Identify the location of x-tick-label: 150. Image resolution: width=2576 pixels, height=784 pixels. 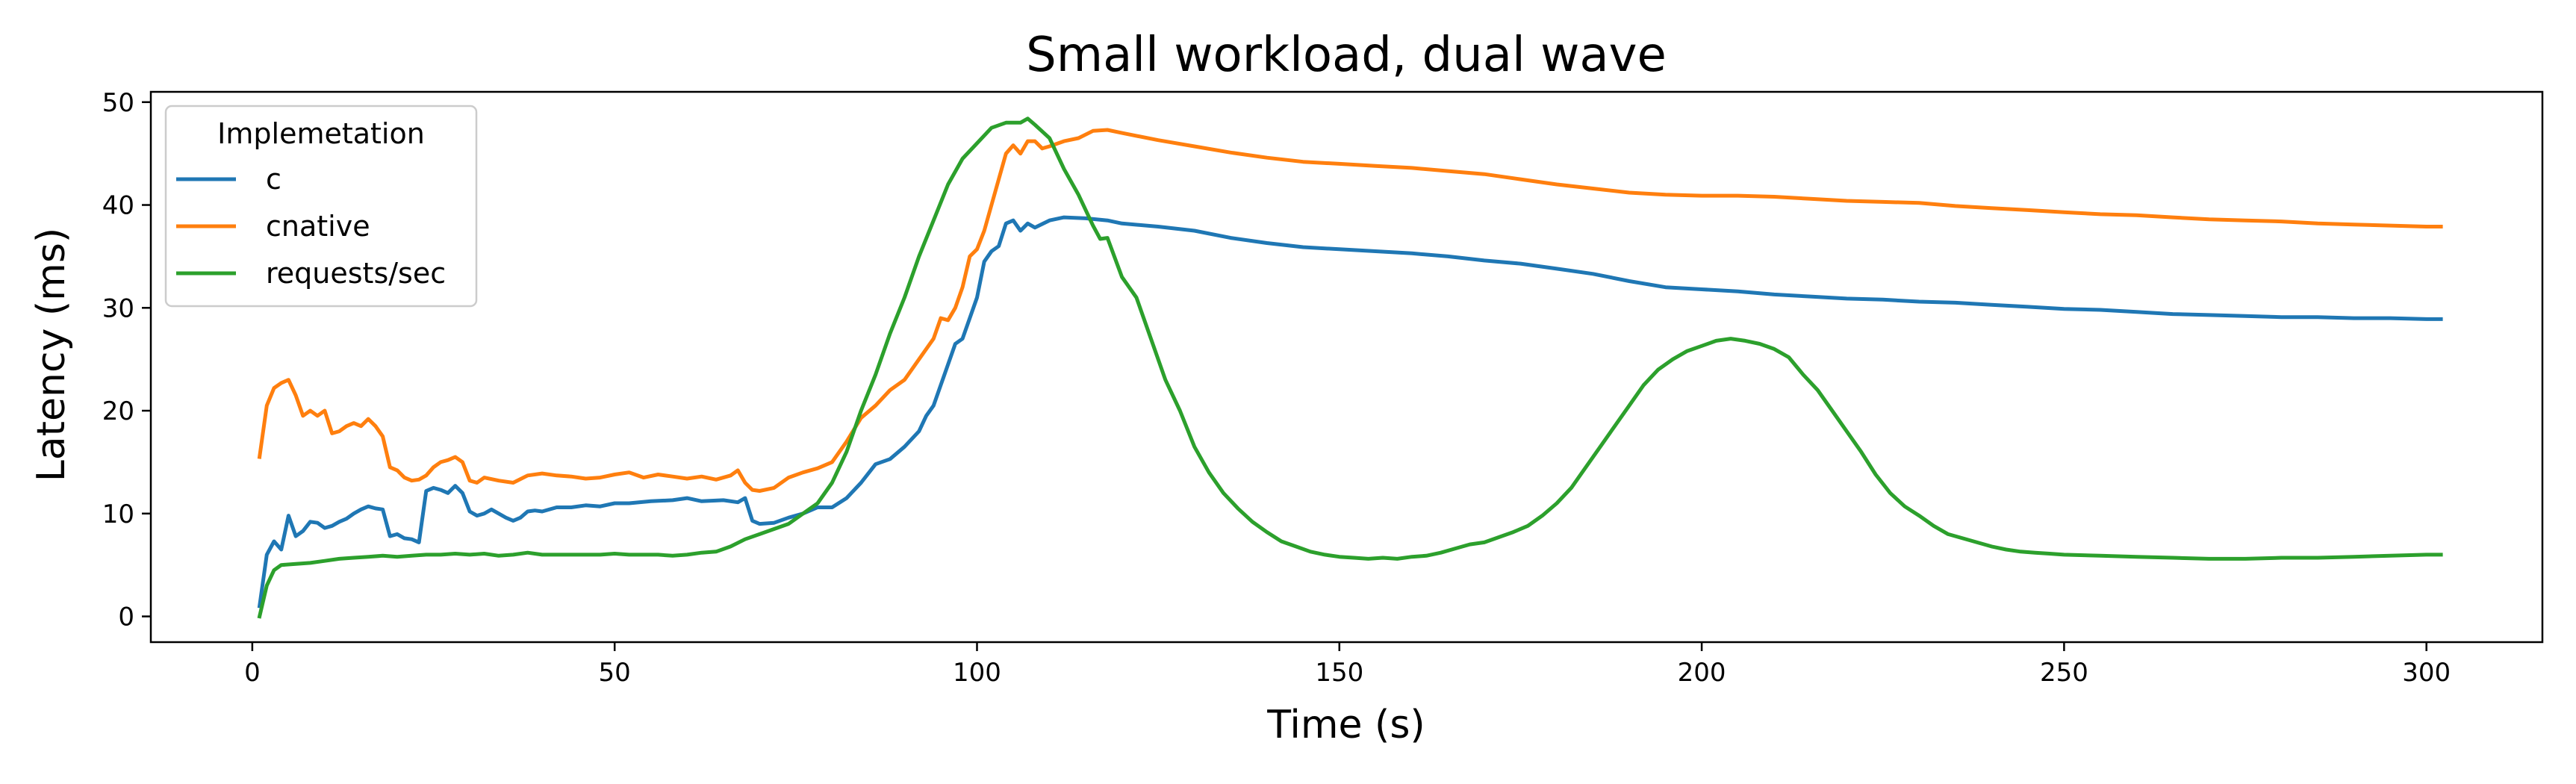
(1339, 673).